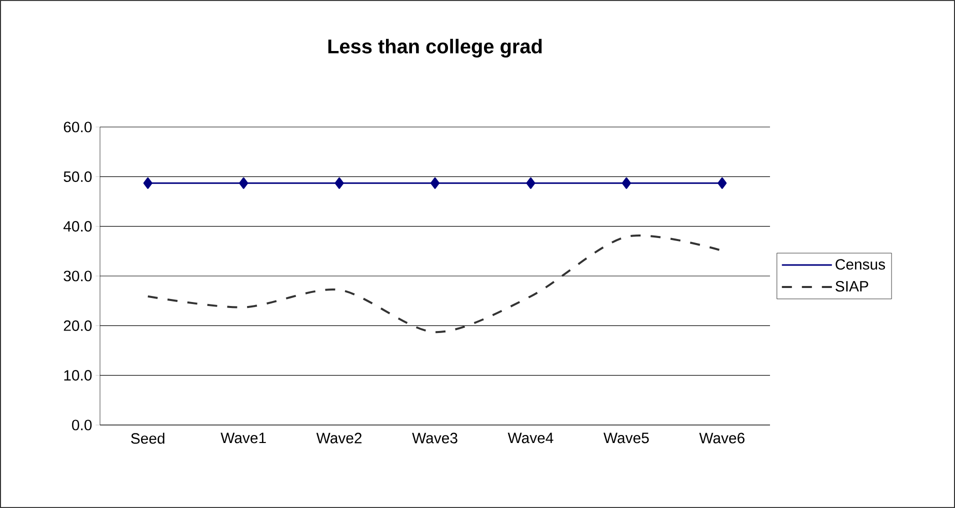  I want to click on x-tick-label: Wave3, so click(435, 438).